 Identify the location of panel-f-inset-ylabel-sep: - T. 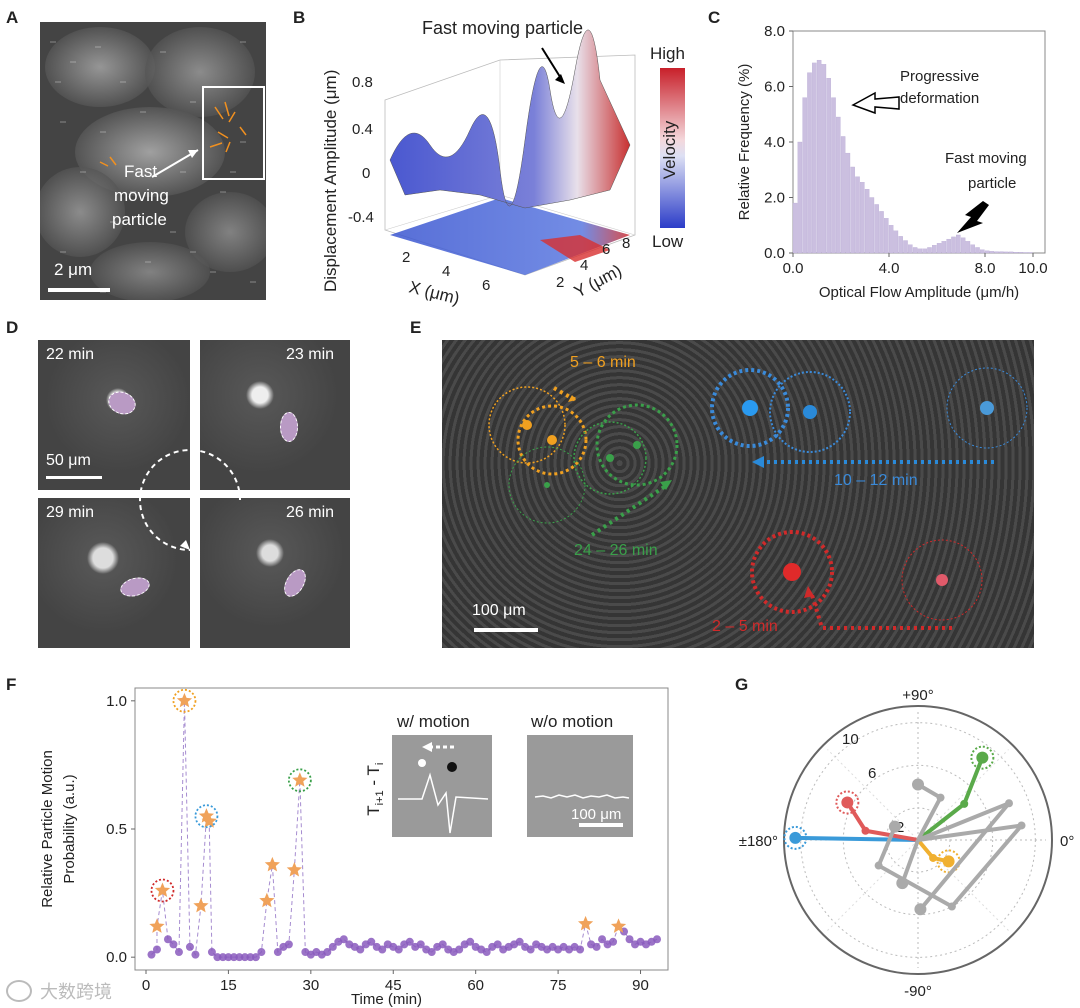
(373, 778).